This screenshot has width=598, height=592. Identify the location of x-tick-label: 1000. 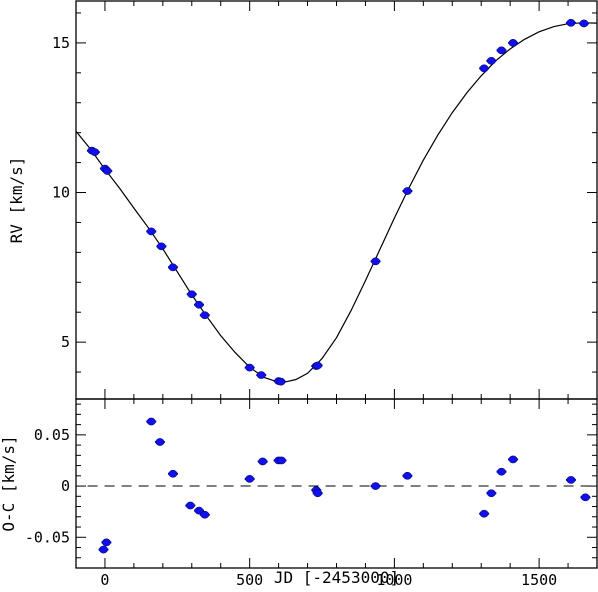
(394, 579).